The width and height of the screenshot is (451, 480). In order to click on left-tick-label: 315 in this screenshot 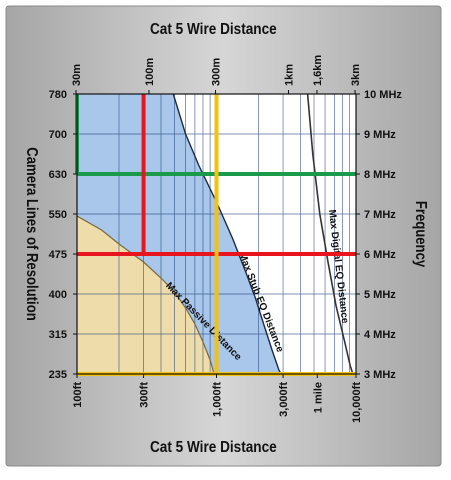, I will do `click(58, 335)`.